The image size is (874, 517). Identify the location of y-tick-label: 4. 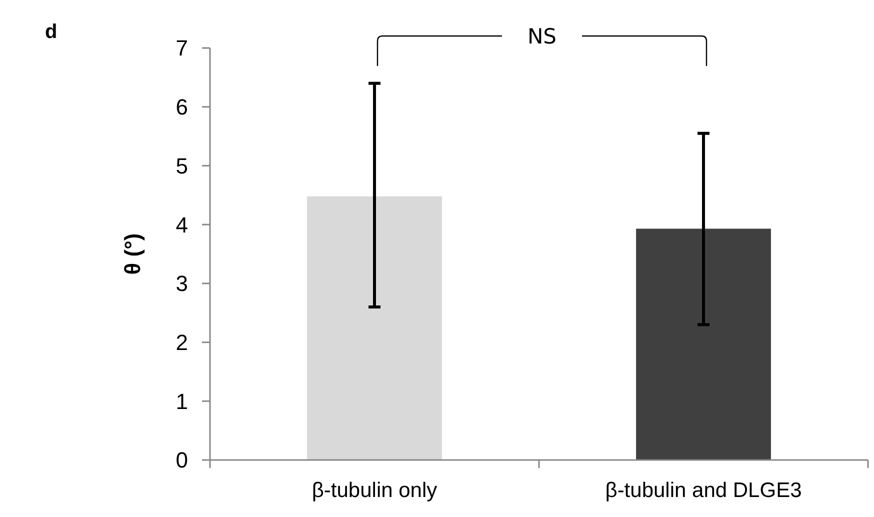
(182, 225).